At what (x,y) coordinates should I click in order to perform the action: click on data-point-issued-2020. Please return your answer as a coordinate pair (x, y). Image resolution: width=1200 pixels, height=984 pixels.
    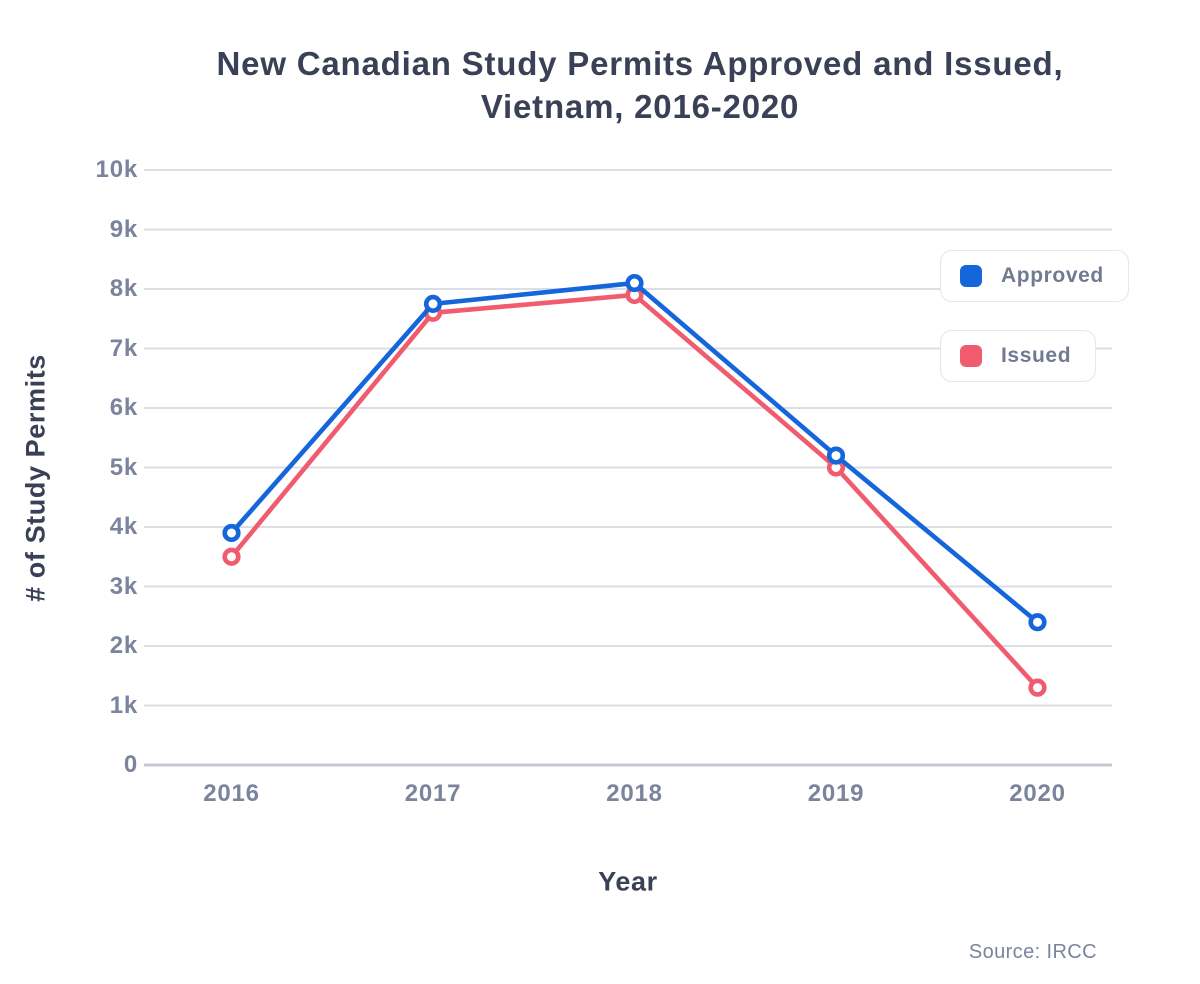
    Looking at the image, I should click on (1037, 687).